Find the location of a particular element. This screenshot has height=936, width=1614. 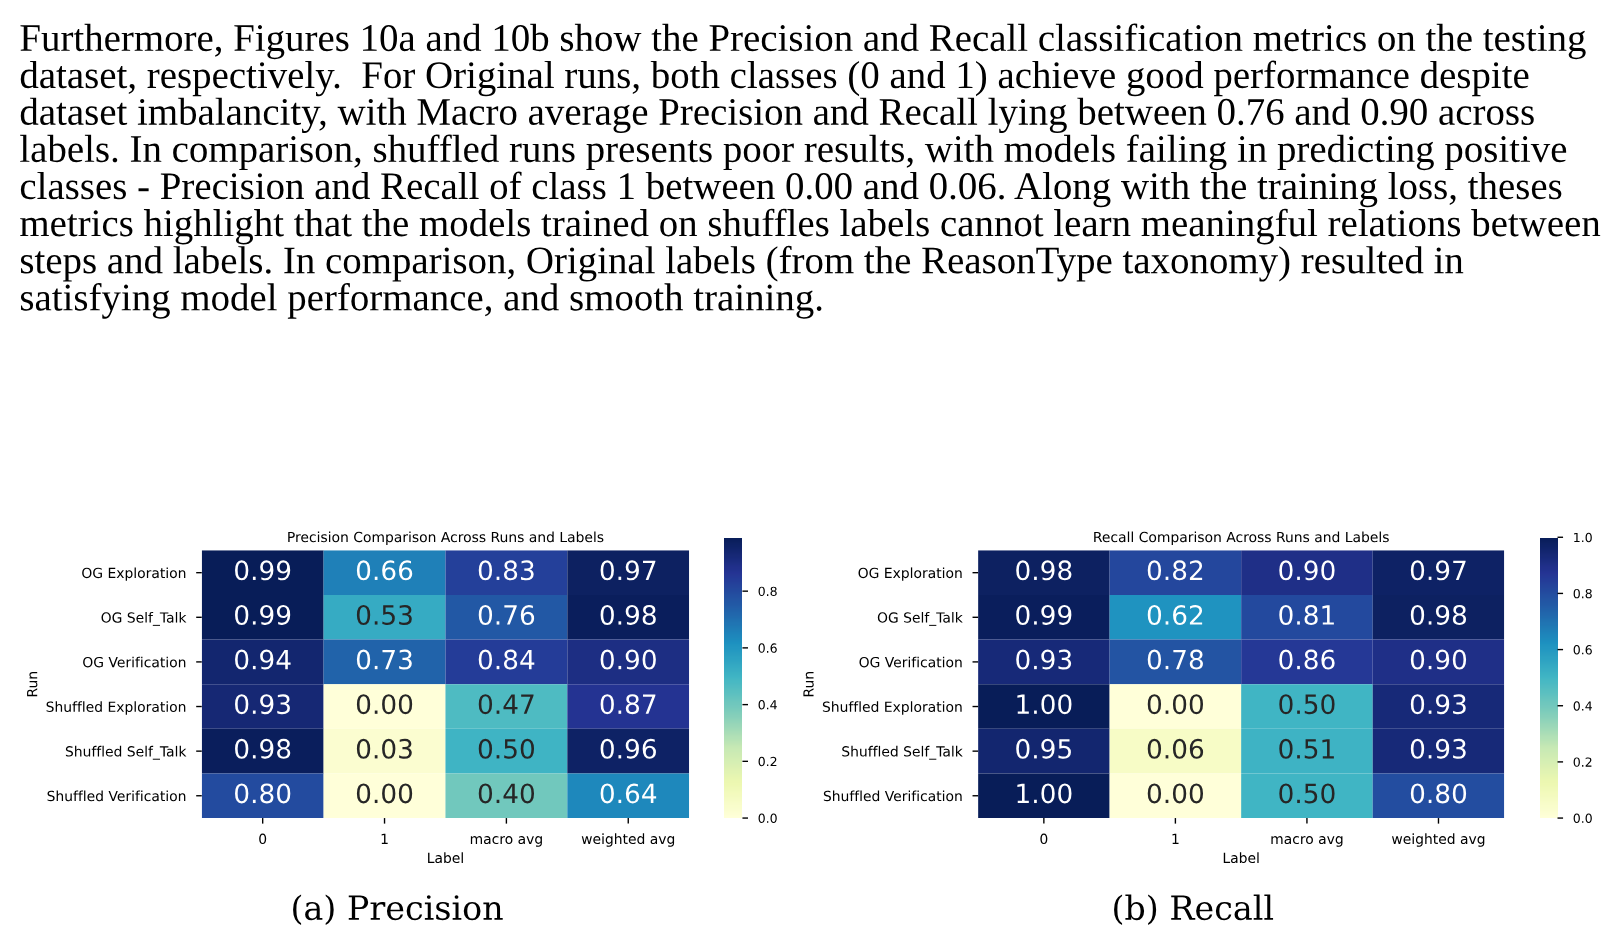

data-label: 0.53 is located at coordinates (384, 614).